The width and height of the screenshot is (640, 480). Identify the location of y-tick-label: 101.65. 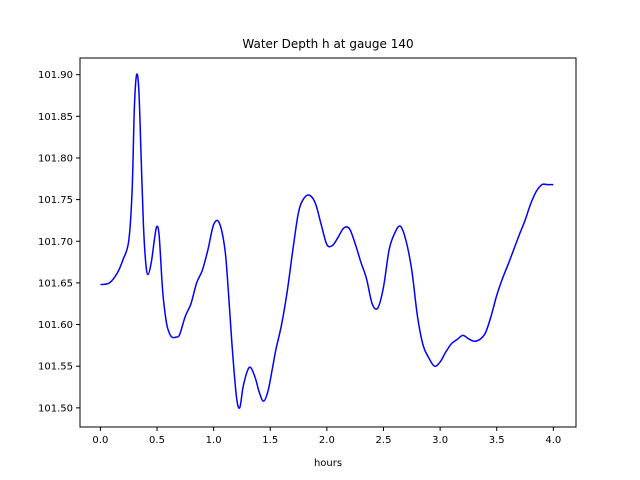
(55, 283).